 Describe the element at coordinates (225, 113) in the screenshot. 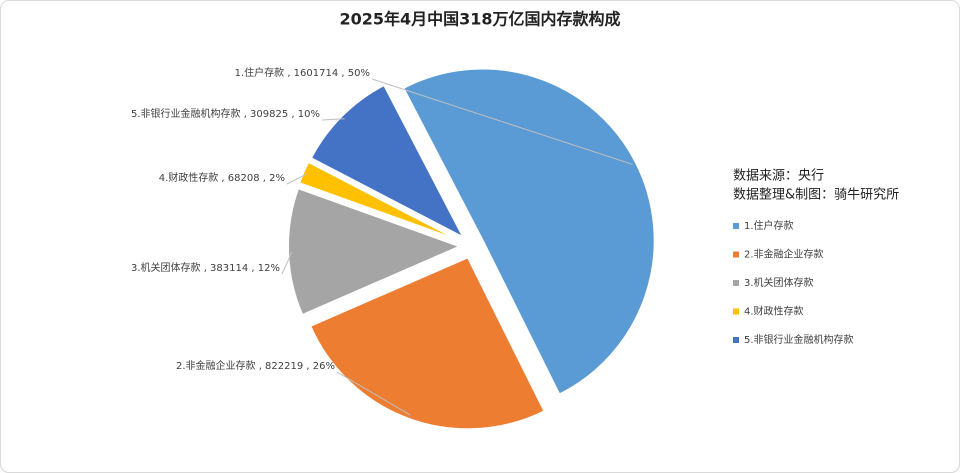

I see `data-label: 5.非银行业金融机构存款 , 309825 , 10%` at that location.